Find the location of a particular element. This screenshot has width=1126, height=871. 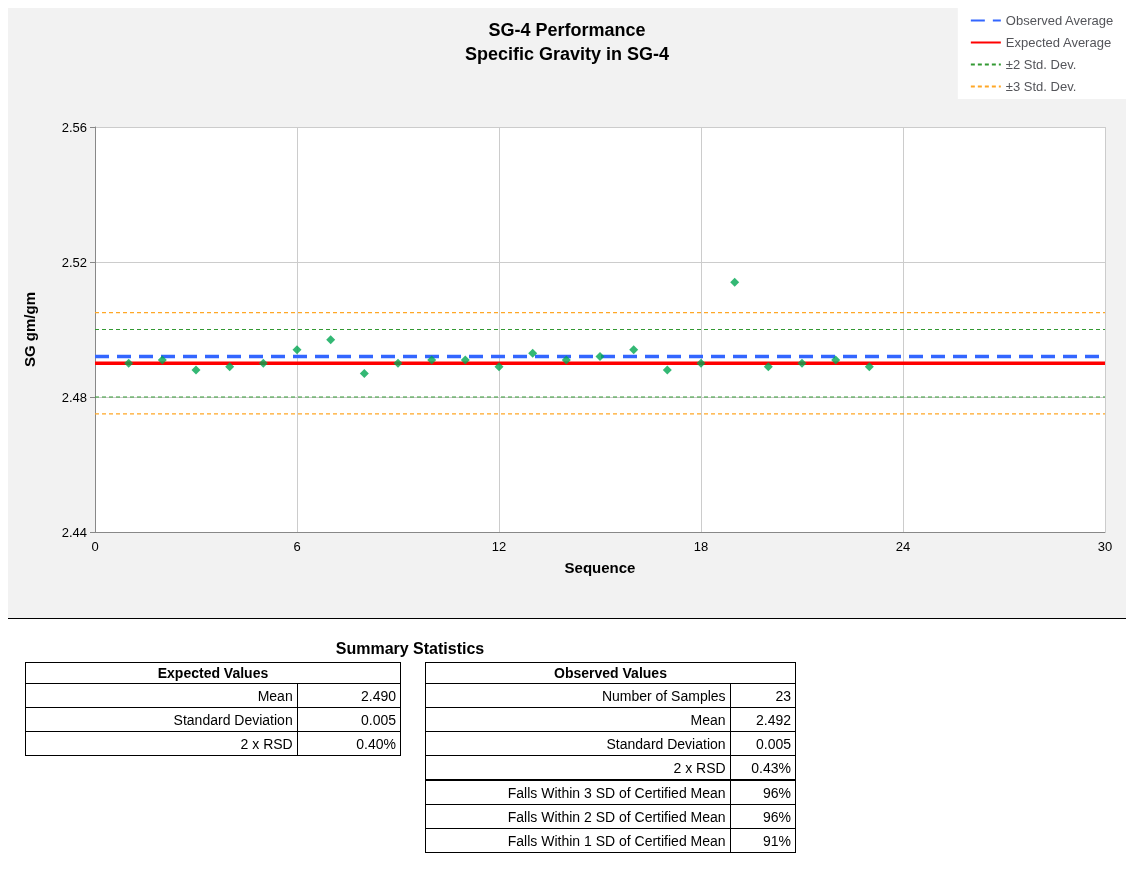

x-tick-label: 12 is located at coordinates (499, 546).